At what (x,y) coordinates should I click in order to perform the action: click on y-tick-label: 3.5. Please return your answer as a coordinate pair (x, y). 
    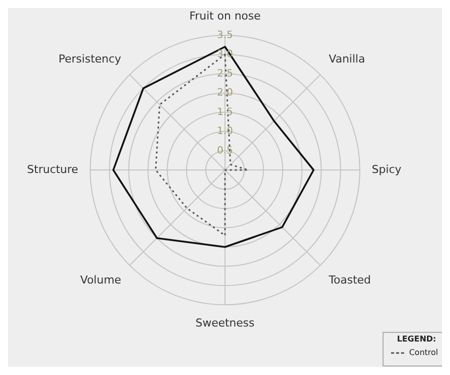
    Looking at the image, I should click on (225, 35).